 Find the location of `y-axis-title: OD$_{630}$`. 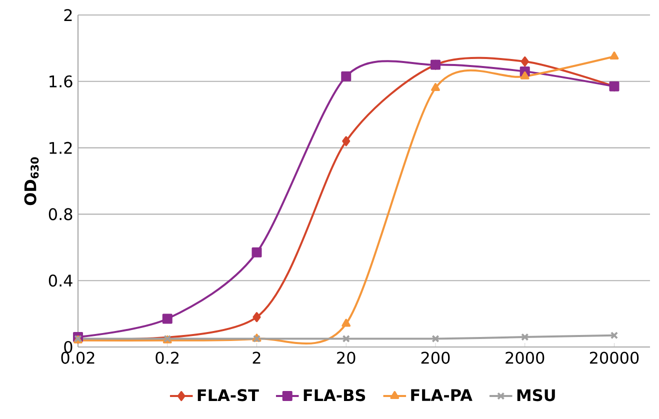

y-axis-title: OD$_{630}$ is located at coordinates (31, 181).